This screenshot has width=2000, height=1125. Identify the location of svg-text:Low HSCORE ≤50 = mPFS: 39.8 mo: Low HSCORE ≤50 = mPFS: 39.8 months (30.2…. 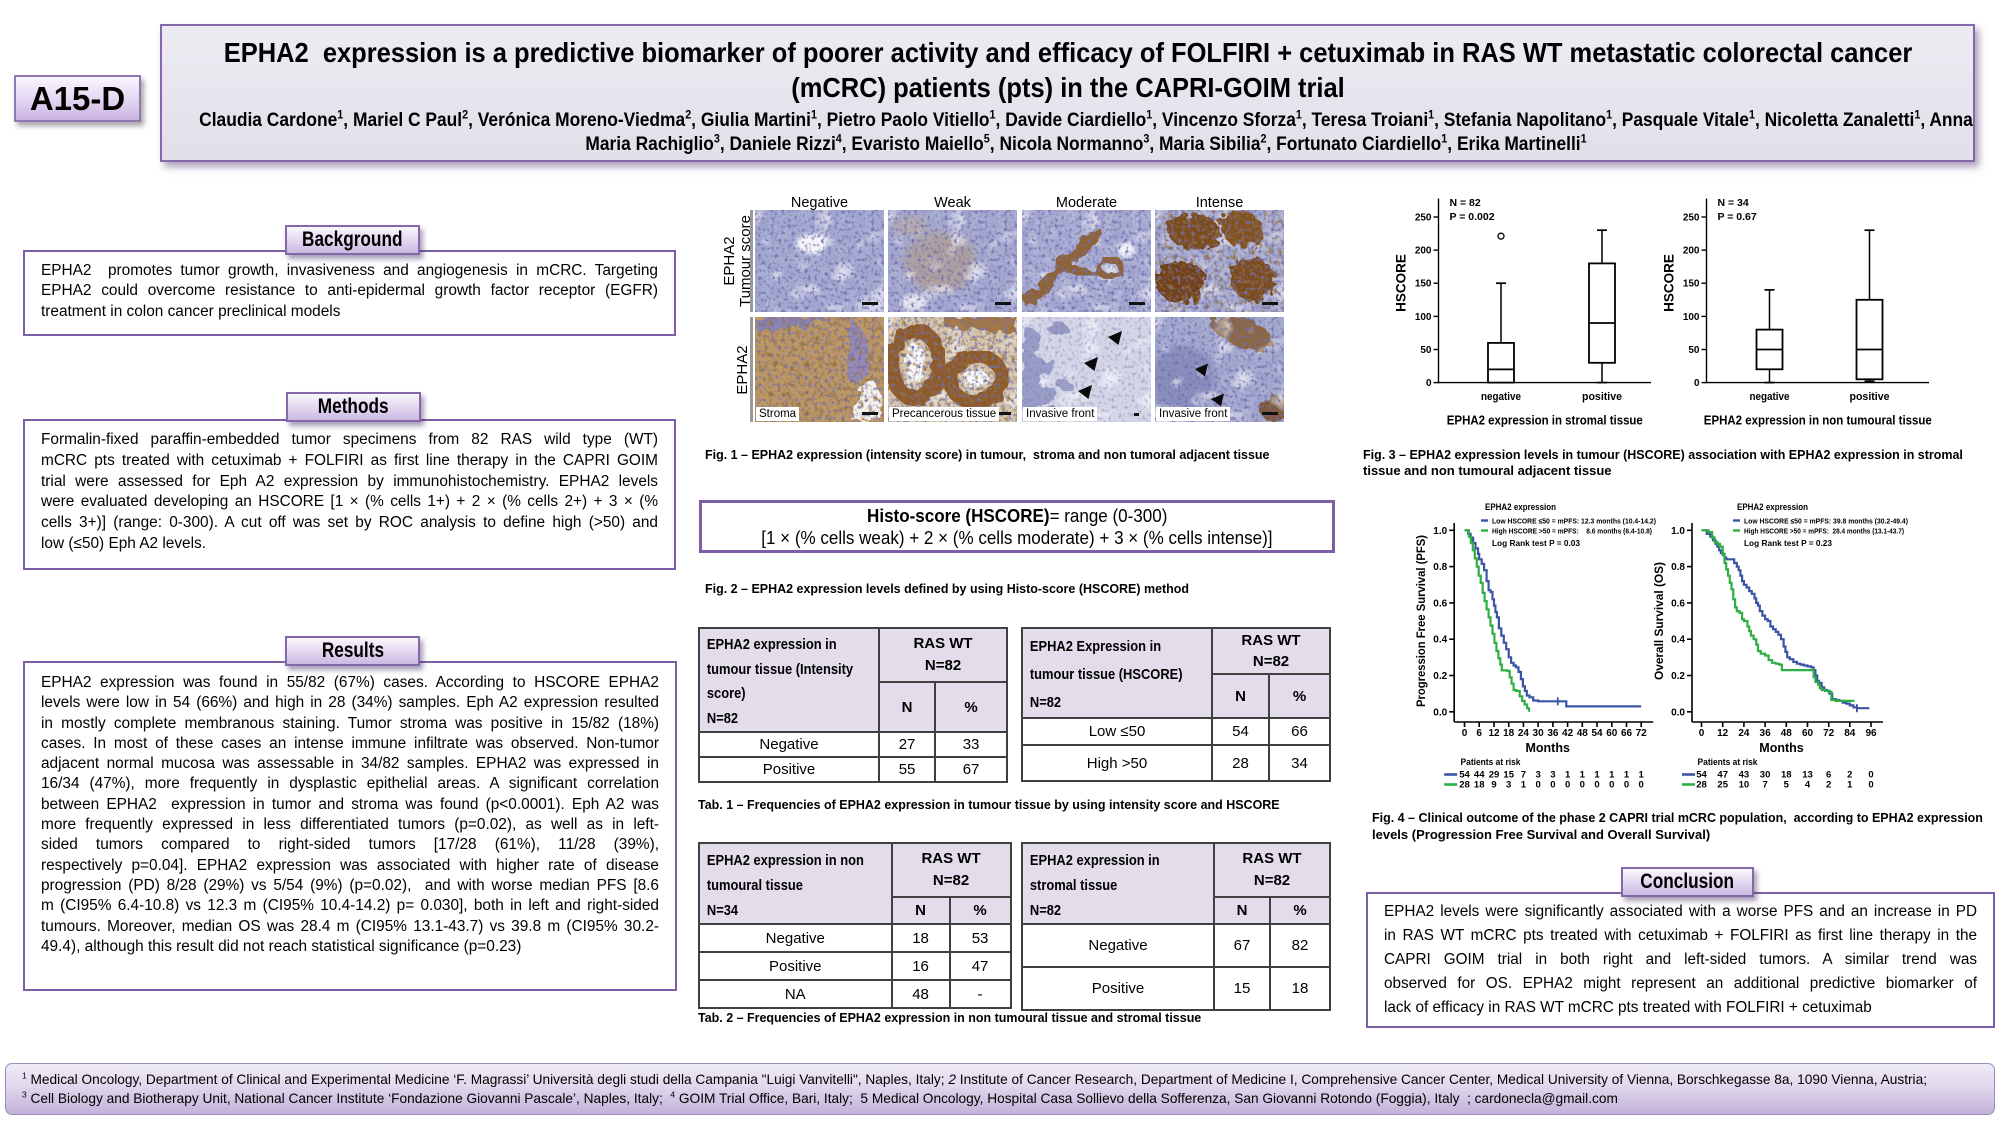
(1826, 521).